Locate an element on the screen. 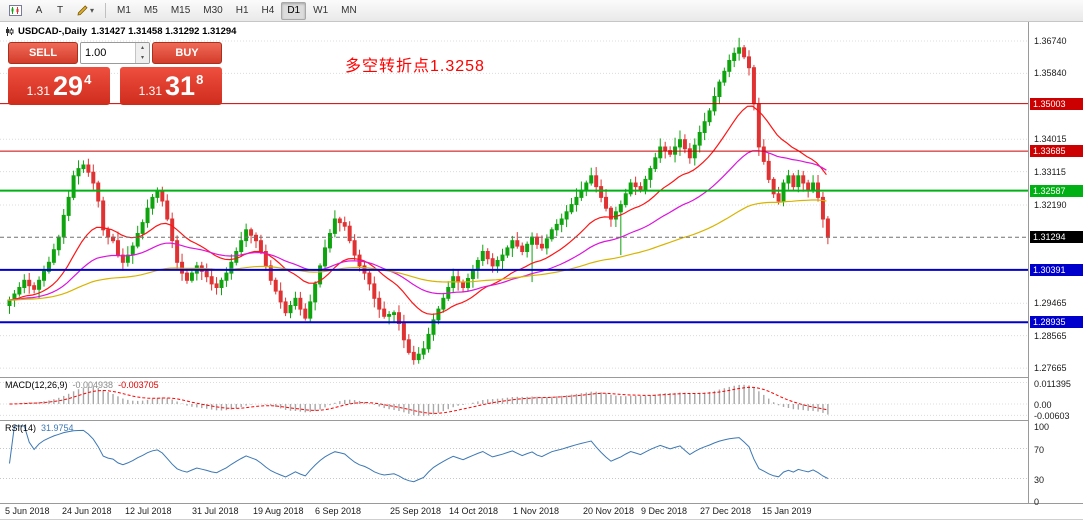 This screenshot has height=528, width=1083. macd-grid is located at coordinates (514, 399).